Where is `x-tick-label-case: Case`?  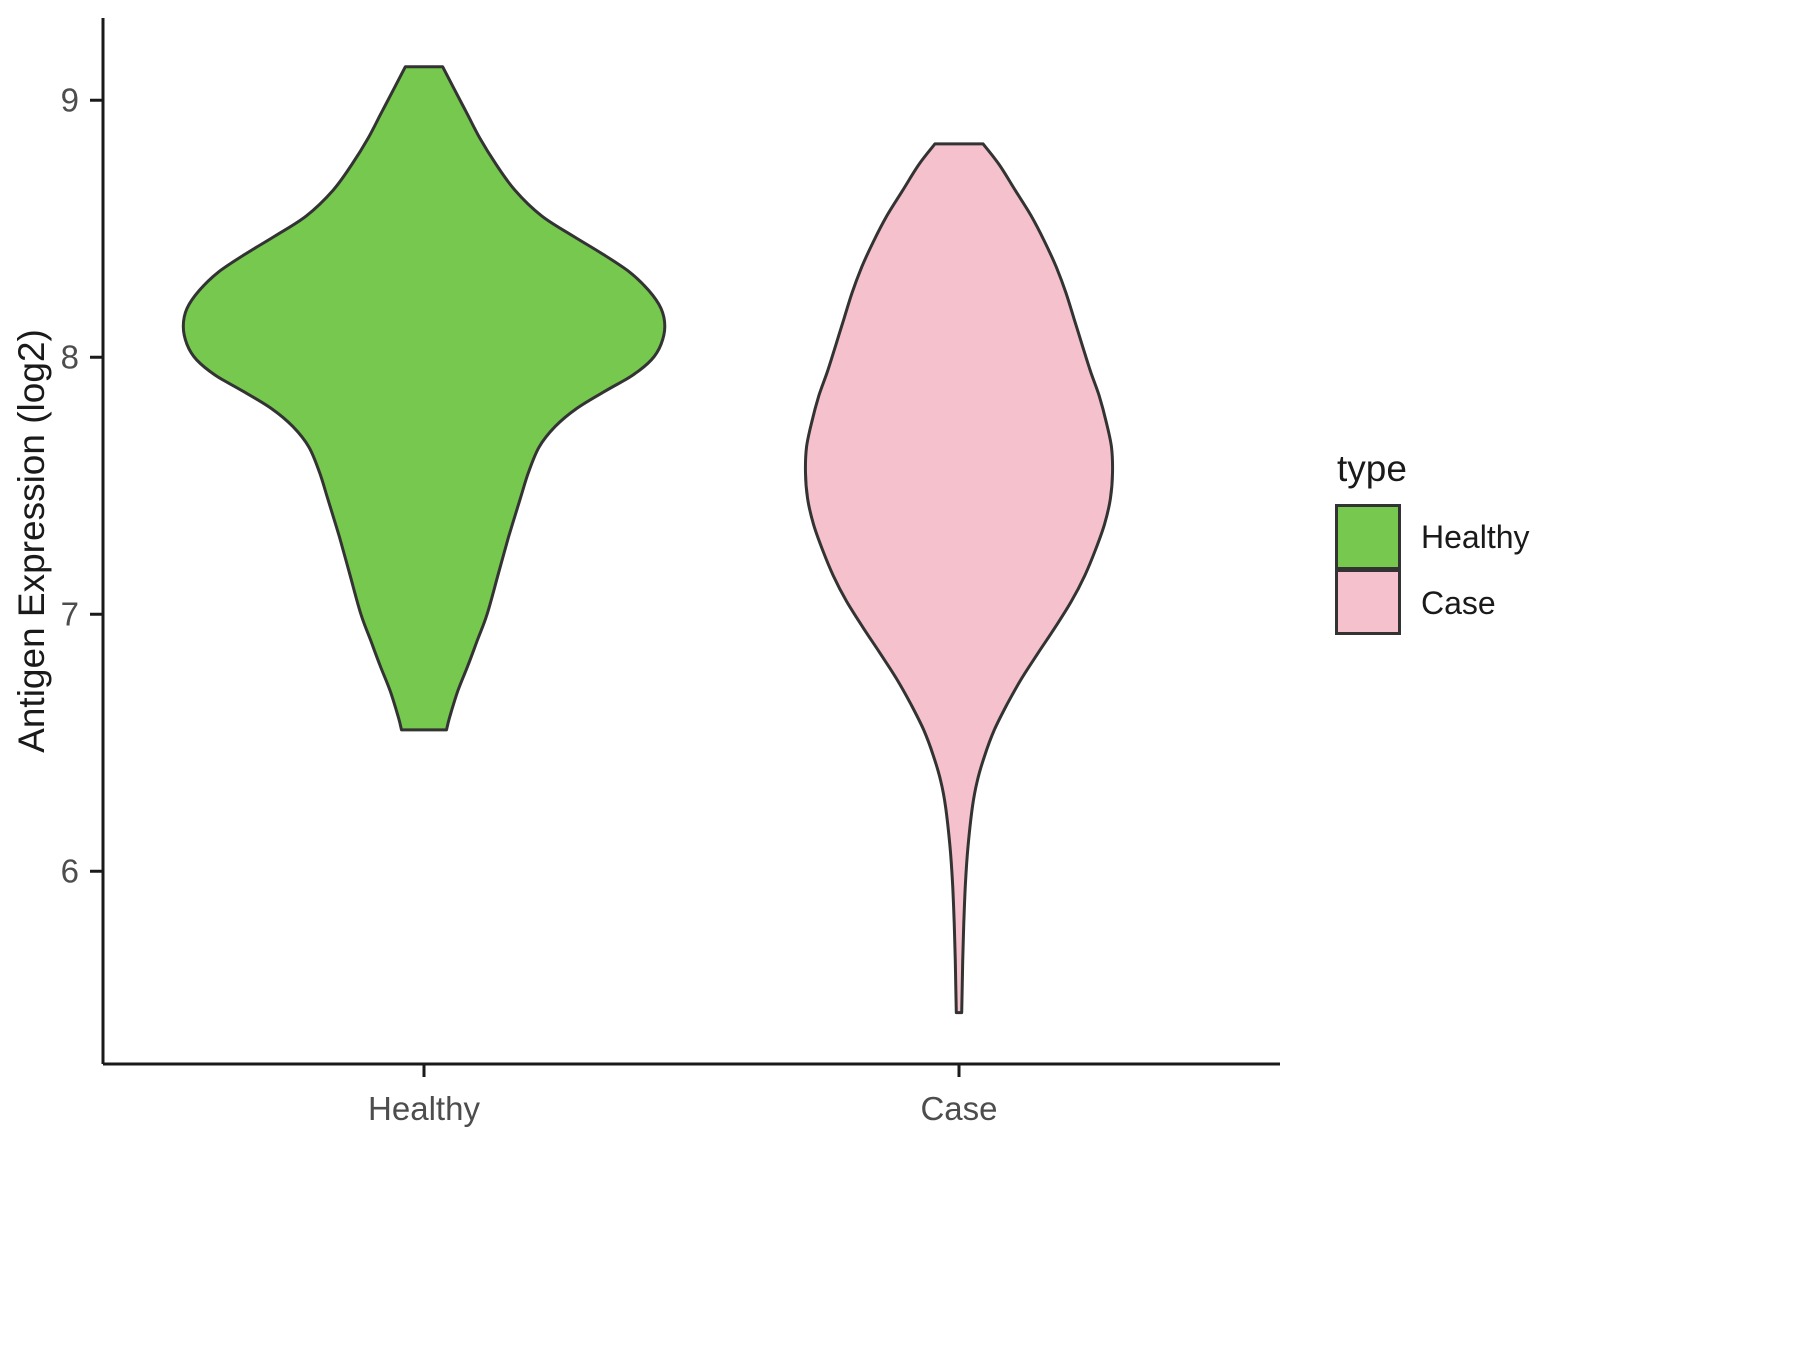 x-tick-label-case: Case is located at coordinates (958, 1108).